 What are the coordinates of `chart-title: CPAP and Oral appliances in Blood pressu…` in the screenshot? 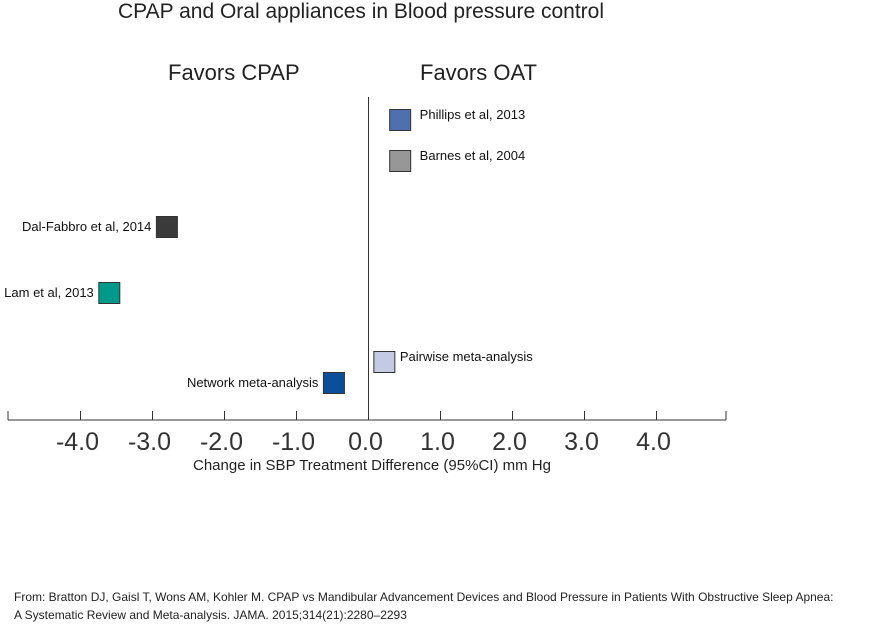 It's located at (361, 11).